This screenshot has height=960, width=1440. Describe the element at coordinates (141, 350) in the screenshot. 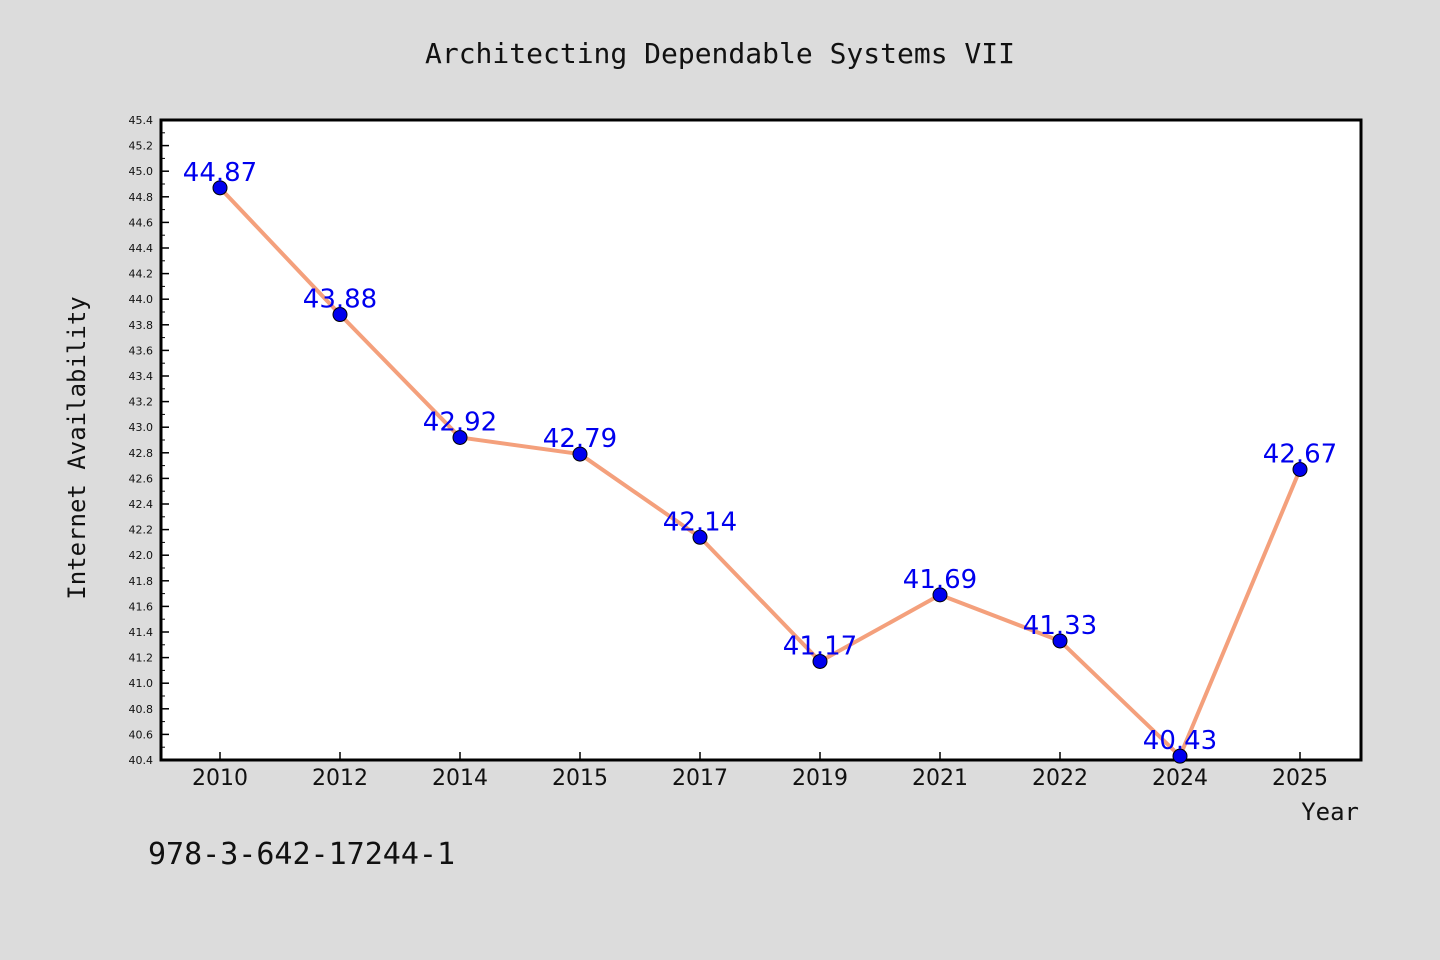

I see `y-tick-label: 43.6` at that location.